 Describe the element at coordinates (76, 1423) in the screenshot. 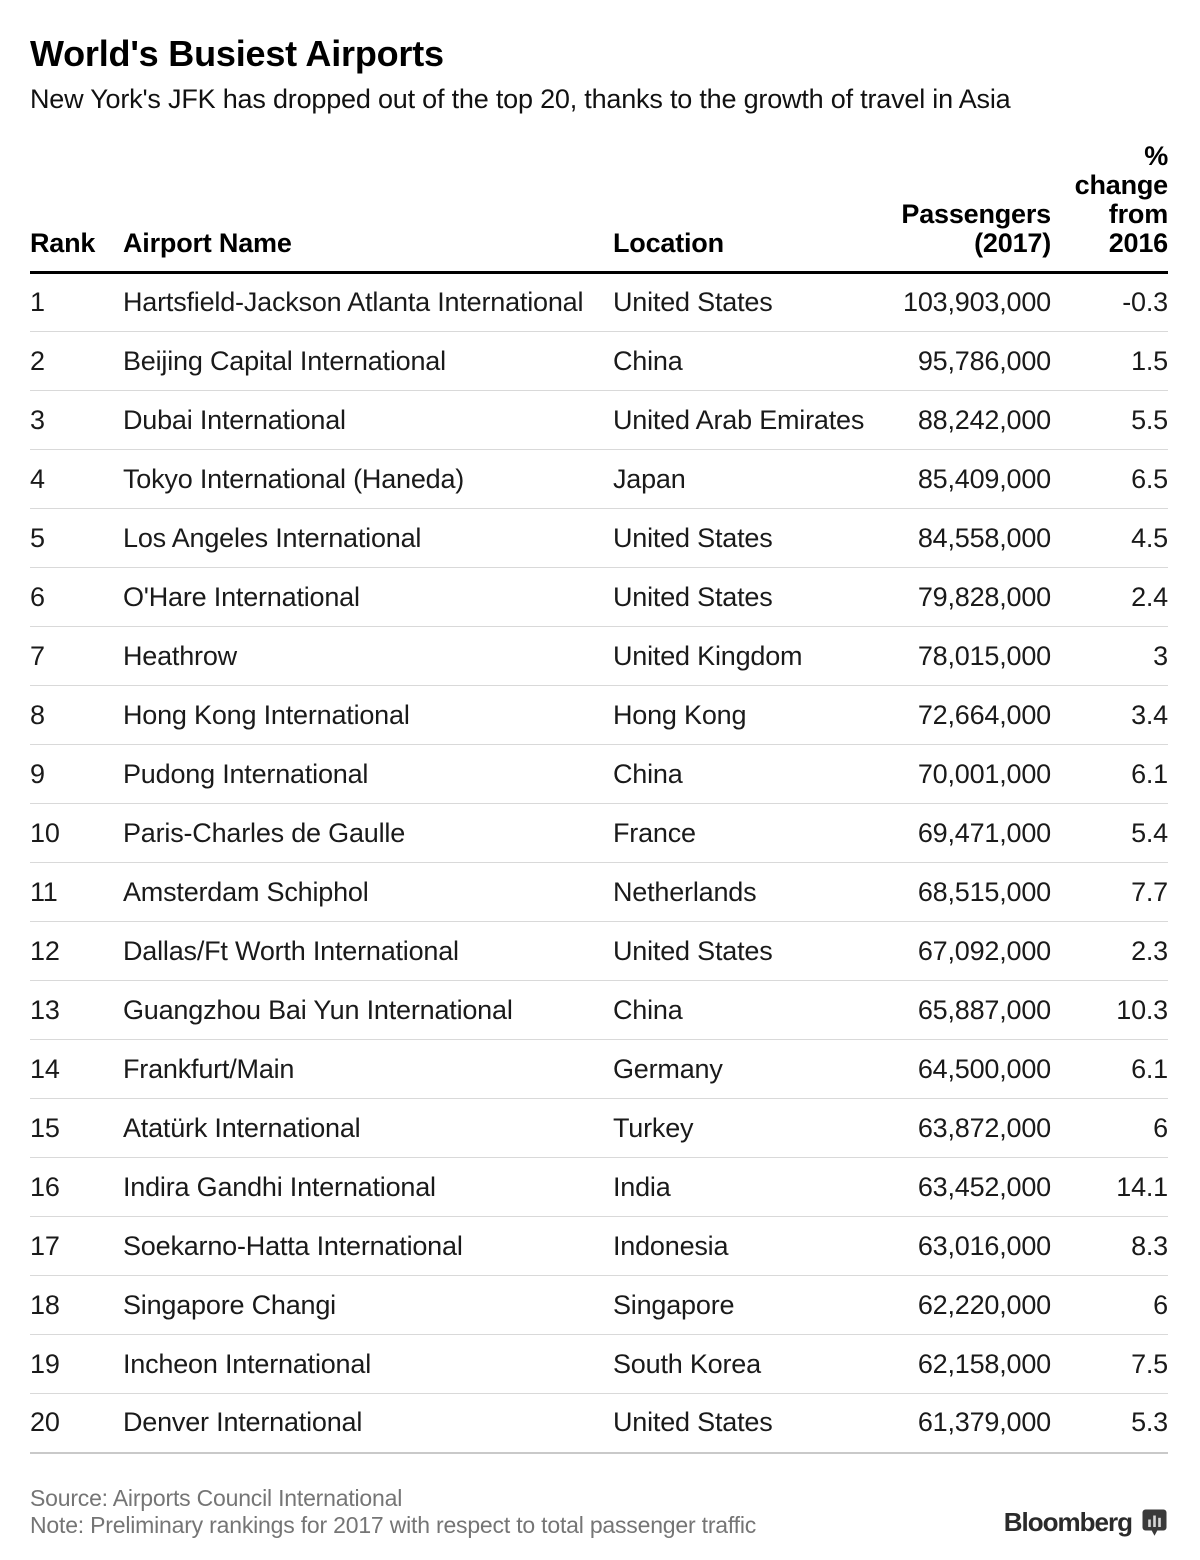

I see `rank-cell: 20` at that location.